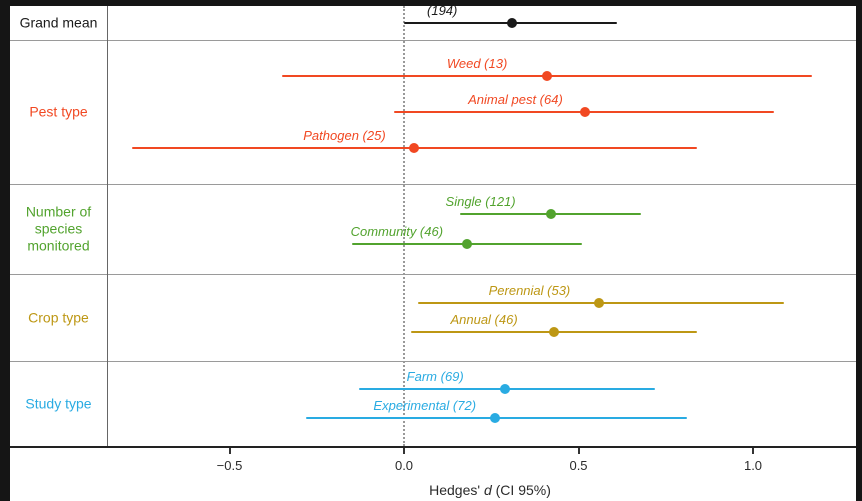  I want to click on category-label-crop-type: Crop type, so click(58, 317).